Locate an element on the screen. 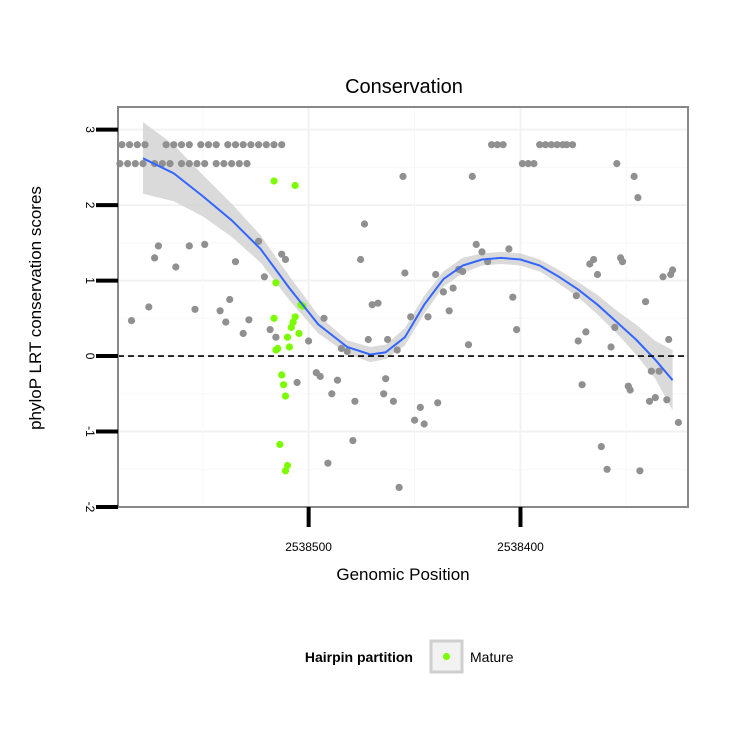  y-axis-label: phyloP LRT conservation scores is located at coordinates (35, 308).